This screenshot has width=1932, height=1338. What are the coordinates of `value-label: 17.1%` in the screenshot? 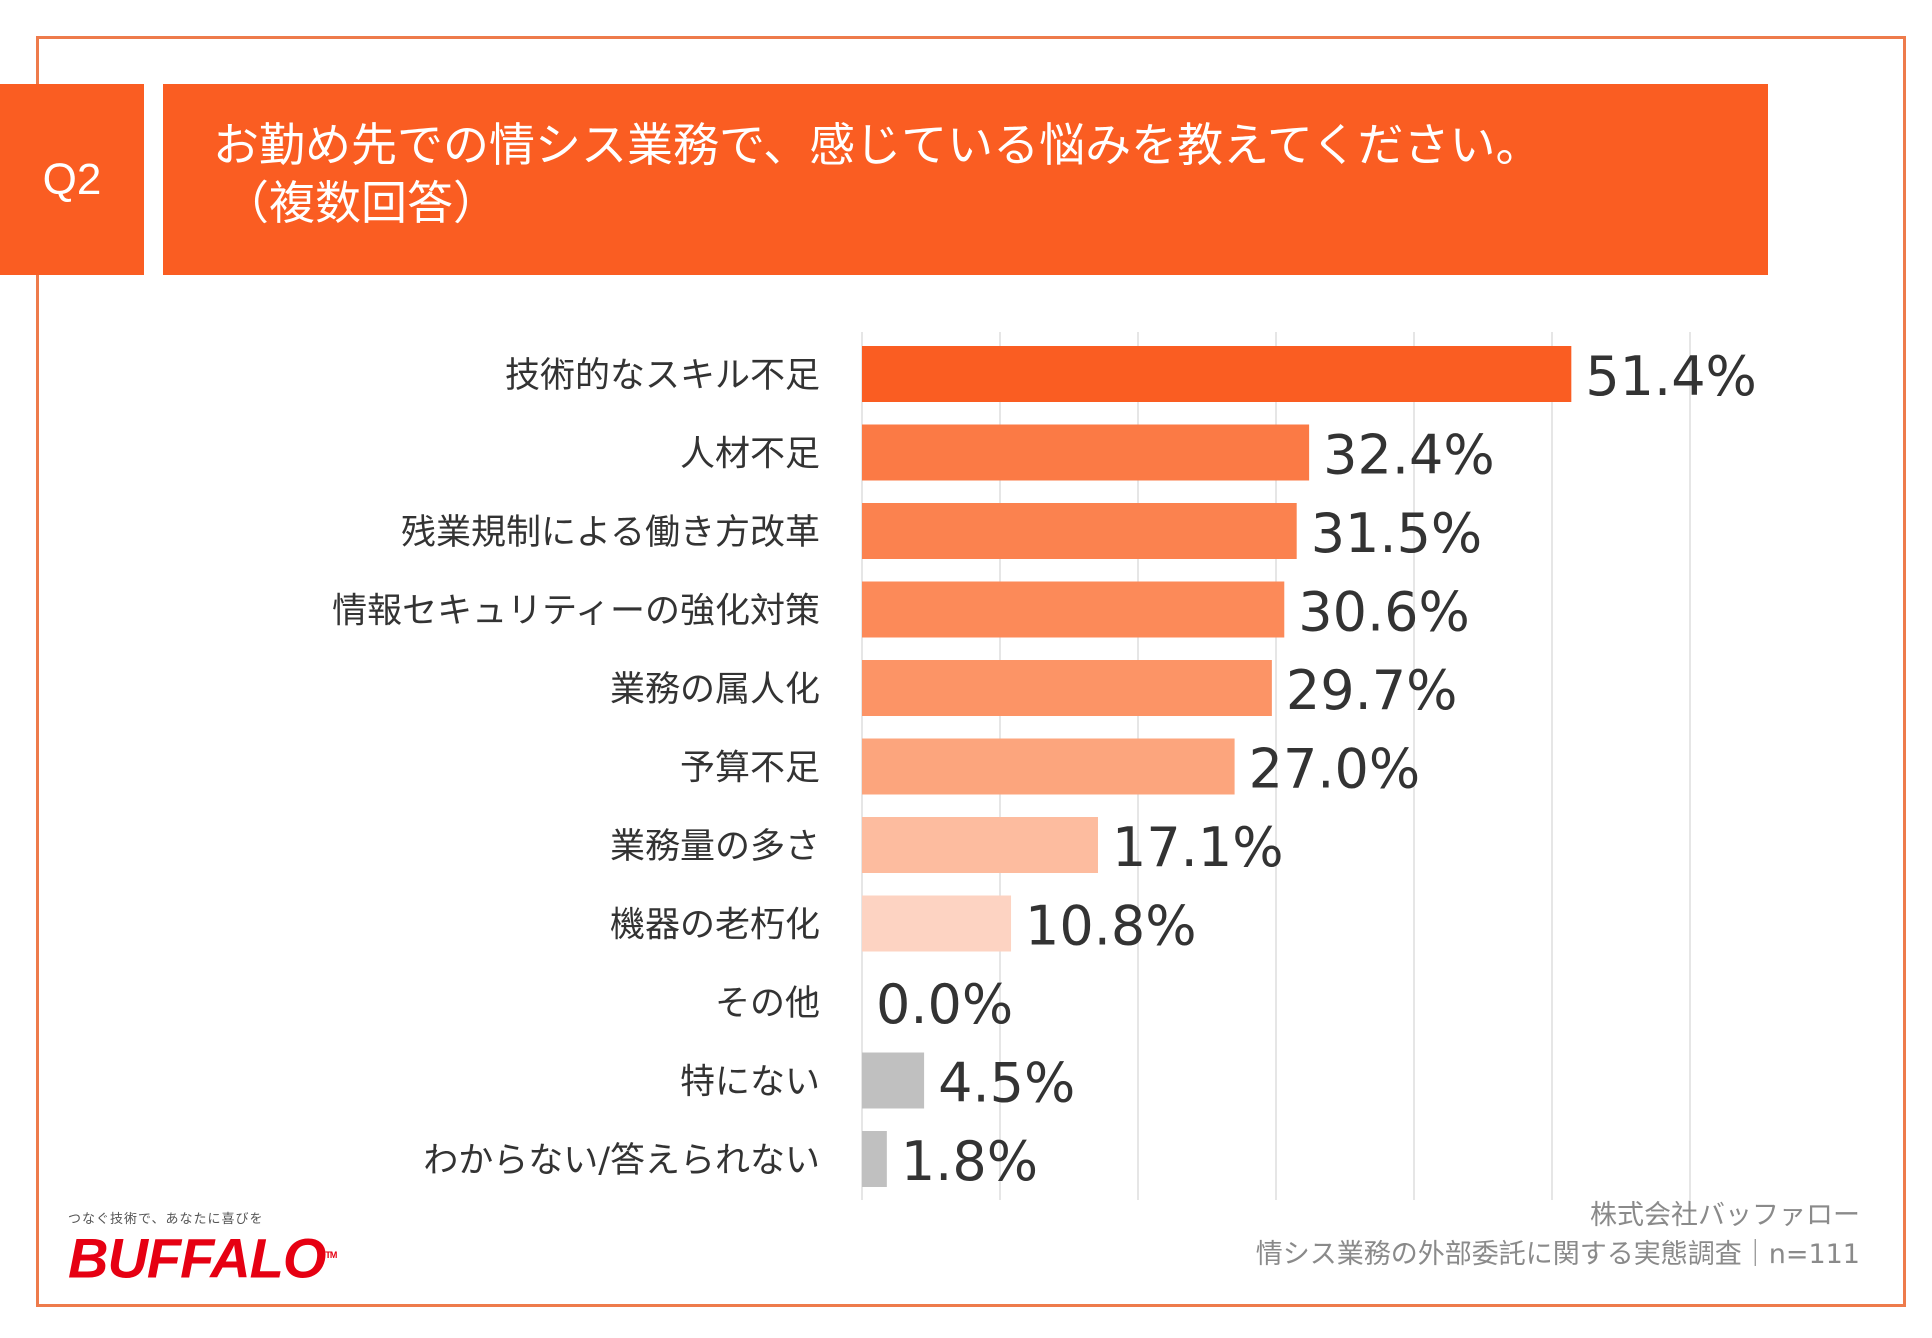 It's located at (1198, 847).